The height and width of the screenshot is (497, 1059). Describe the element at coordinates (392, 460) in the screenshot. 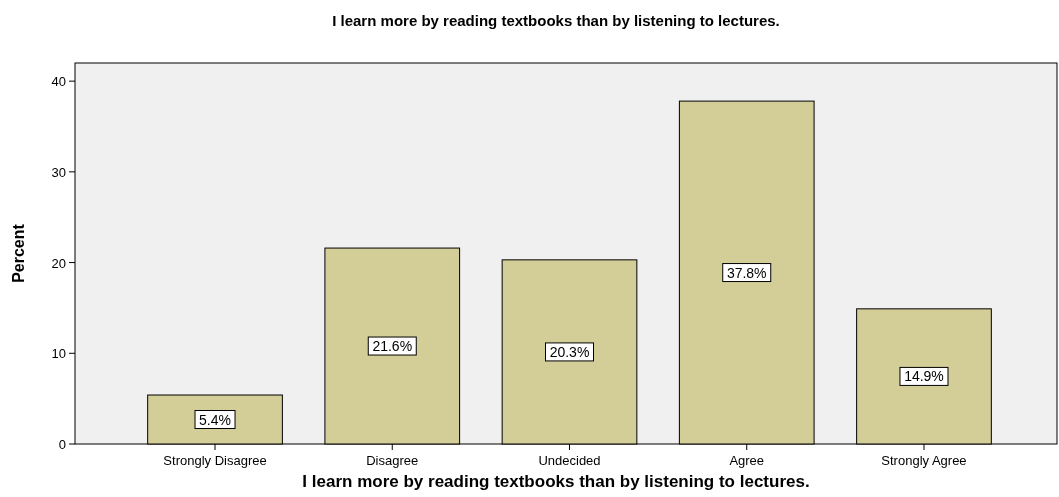

I see `x-tick-label: Disagree` at that location.